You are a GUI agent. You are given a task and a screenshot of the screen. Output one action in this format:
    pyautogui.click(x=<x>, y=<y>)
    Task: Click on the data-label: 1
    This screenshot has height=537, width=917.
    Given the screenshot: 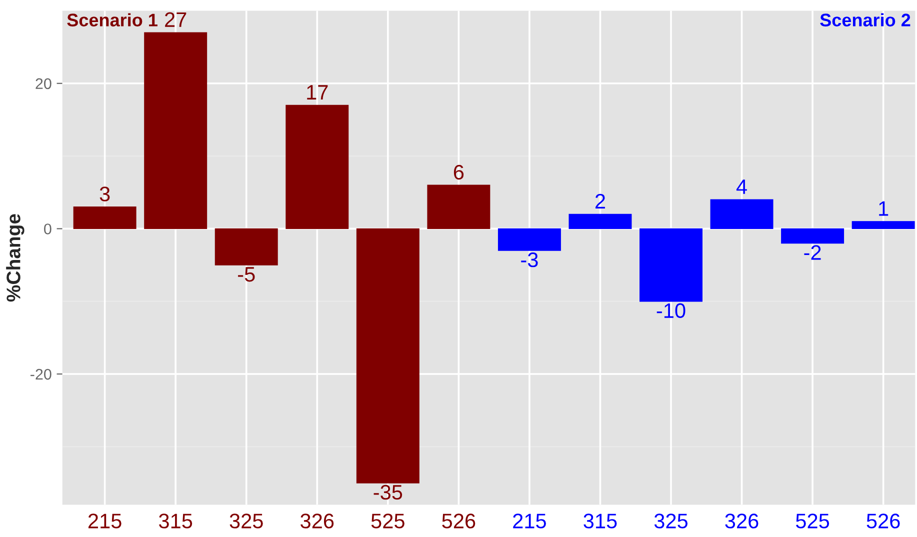 What is the action you would take?
    pyautogui.click(x=883, y=208)
    